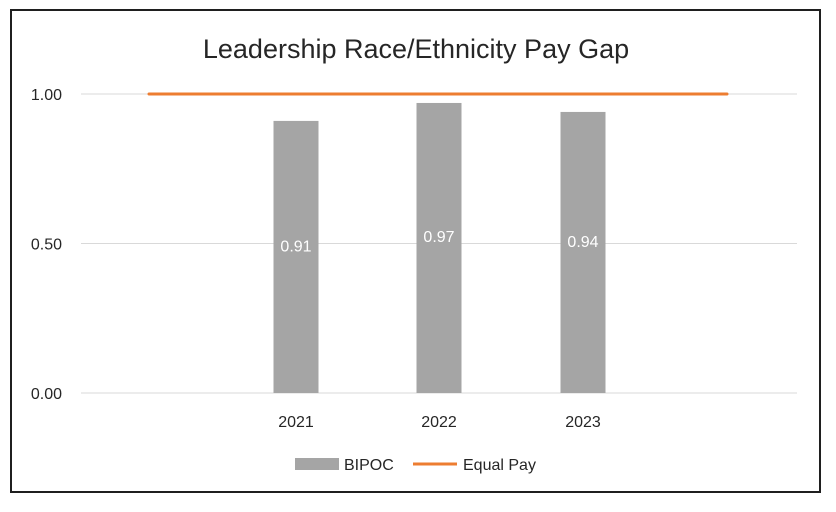 This screenshot has width=836, height=512. I want to click on data-label: 0.91, so click(295, 247).